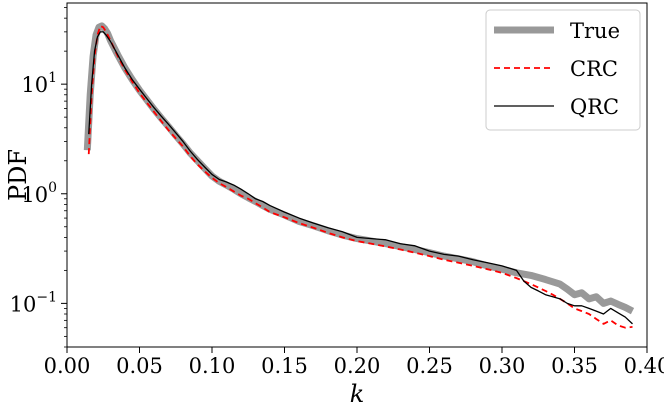 This screenshot has height=410, width=664. What do you see at coordinates (502, 366) in the screenshot?
I see `x-tick-label: 0.30` at bounding box center [502, 366].